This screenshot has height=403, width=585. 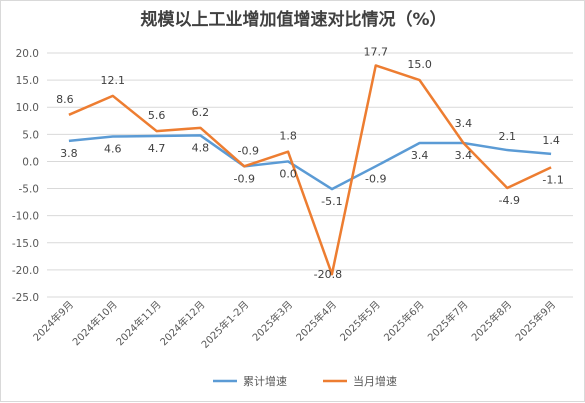 What do you see at coordinates (25, 244) in the screenshot?
I see `y-tick-label: -15.0` at bounding box center [25, 244].